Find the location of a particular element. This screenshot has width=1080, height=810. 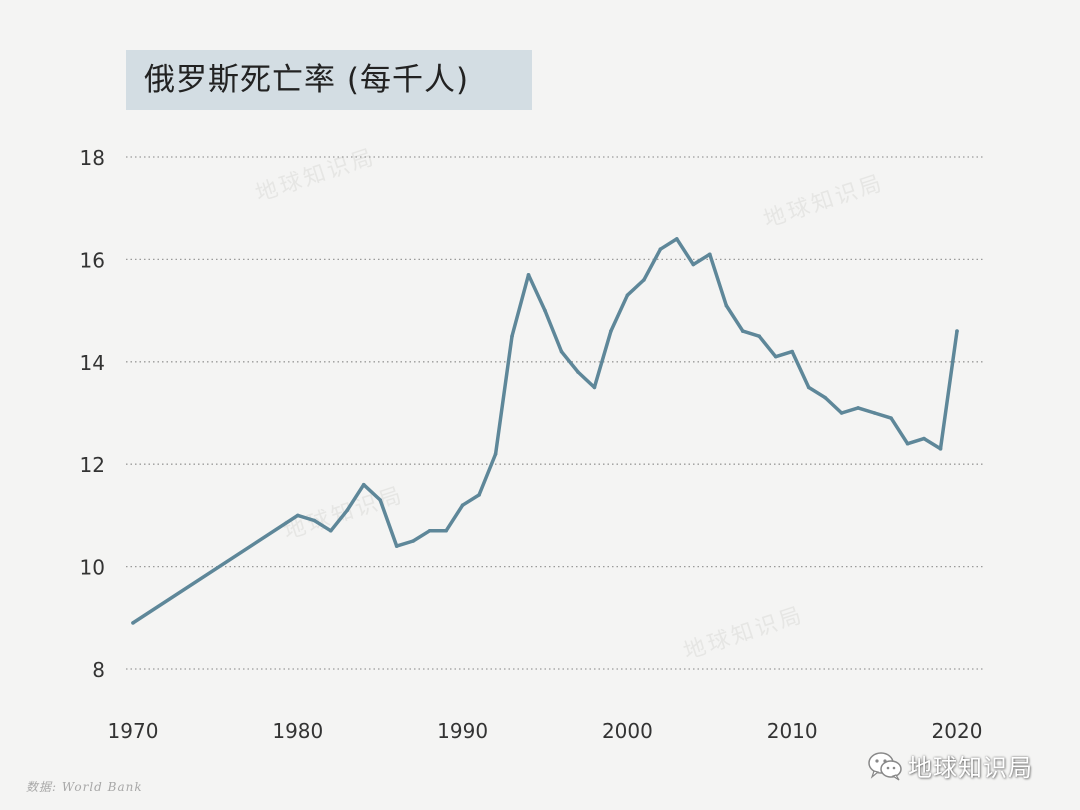

chart-title-box: 俄罗斯死亡率 (每千人) is located at coordinates (329, 80).